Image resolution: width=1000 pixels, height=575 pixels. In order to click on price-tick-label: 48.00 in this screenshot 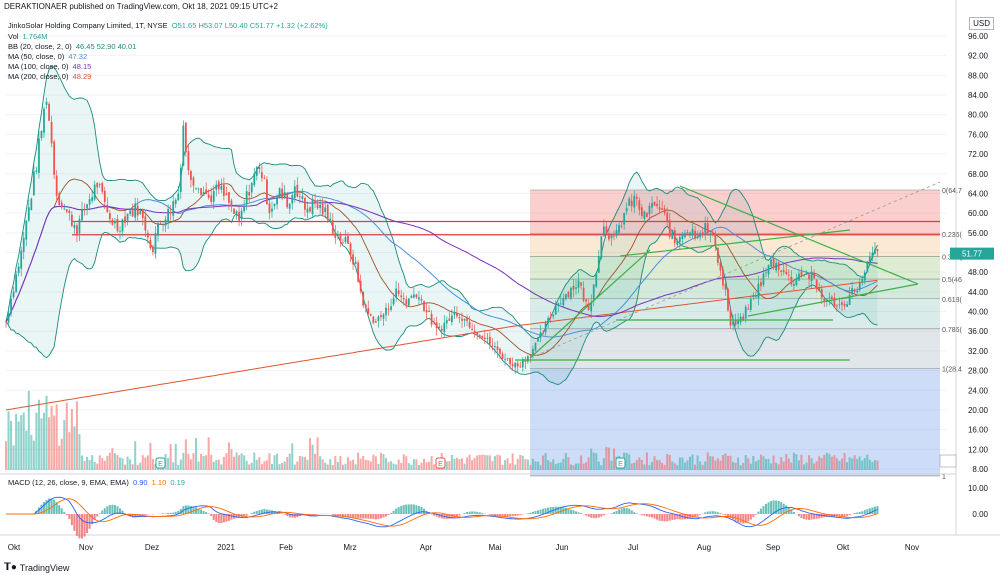, I will do `click(978, 272)`.